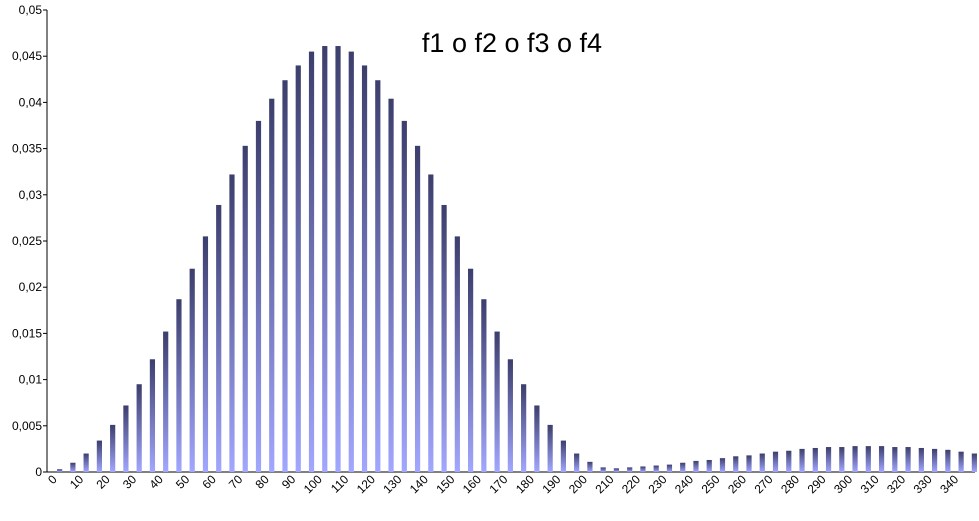 The width and height of the screenshot is (979, 521). Describe the element at coordinates (38, 472) in the screenshot. I see `y-tick-label: 0` at that location.